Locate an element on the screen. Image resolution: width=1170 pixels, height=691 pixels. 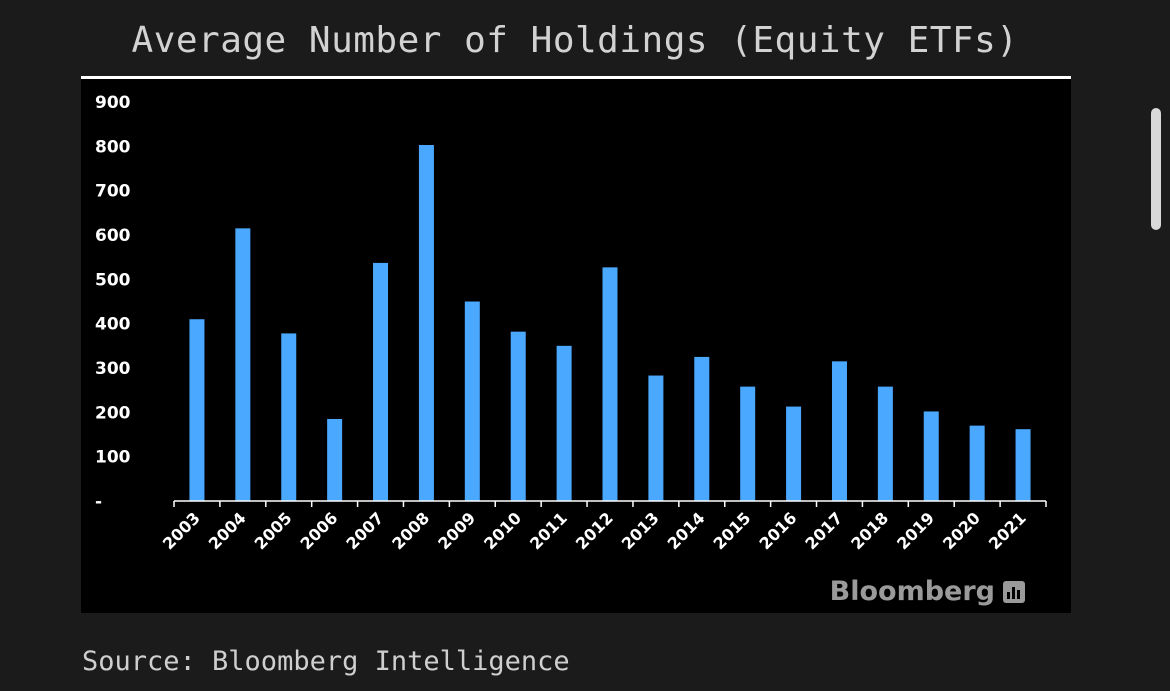
x-tick-label: 2019 is located at coordinates (915, 530).